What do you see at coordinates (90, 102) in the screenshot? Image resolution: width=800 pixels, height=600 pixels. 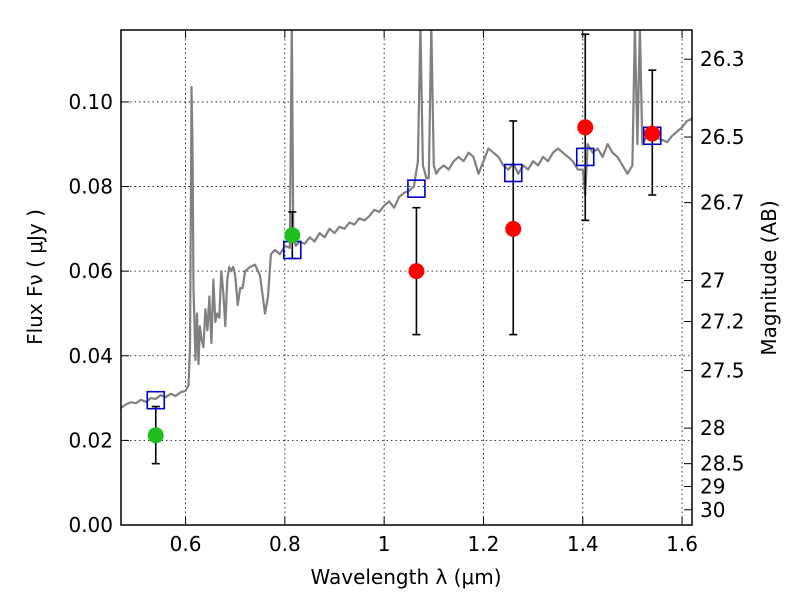 I see `y-tick-label: 0.10` at bounding box center [90, 102].